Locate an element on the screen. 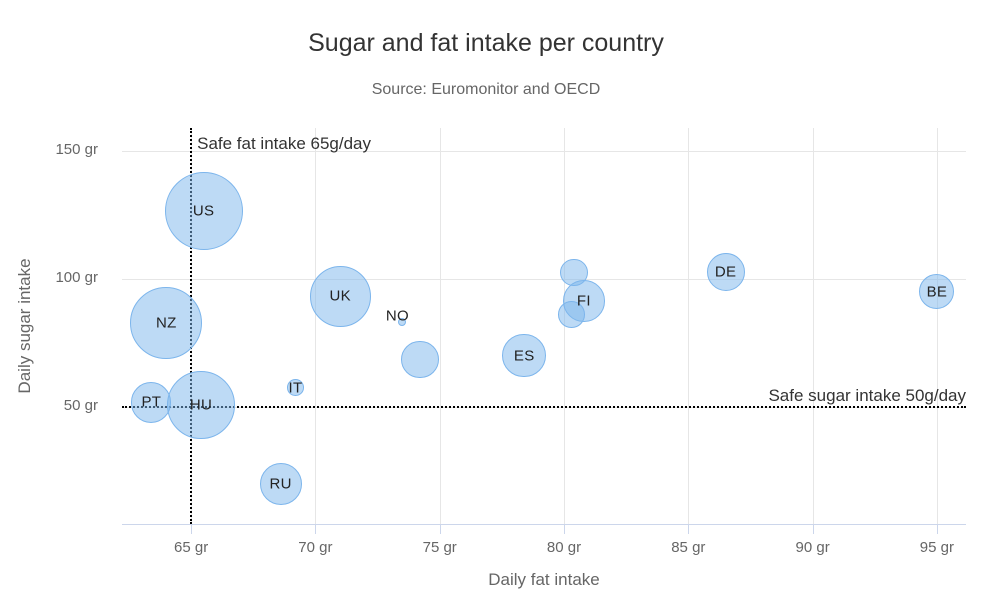  x-tick-label: 95 gr is located at coordinates (937, 547).